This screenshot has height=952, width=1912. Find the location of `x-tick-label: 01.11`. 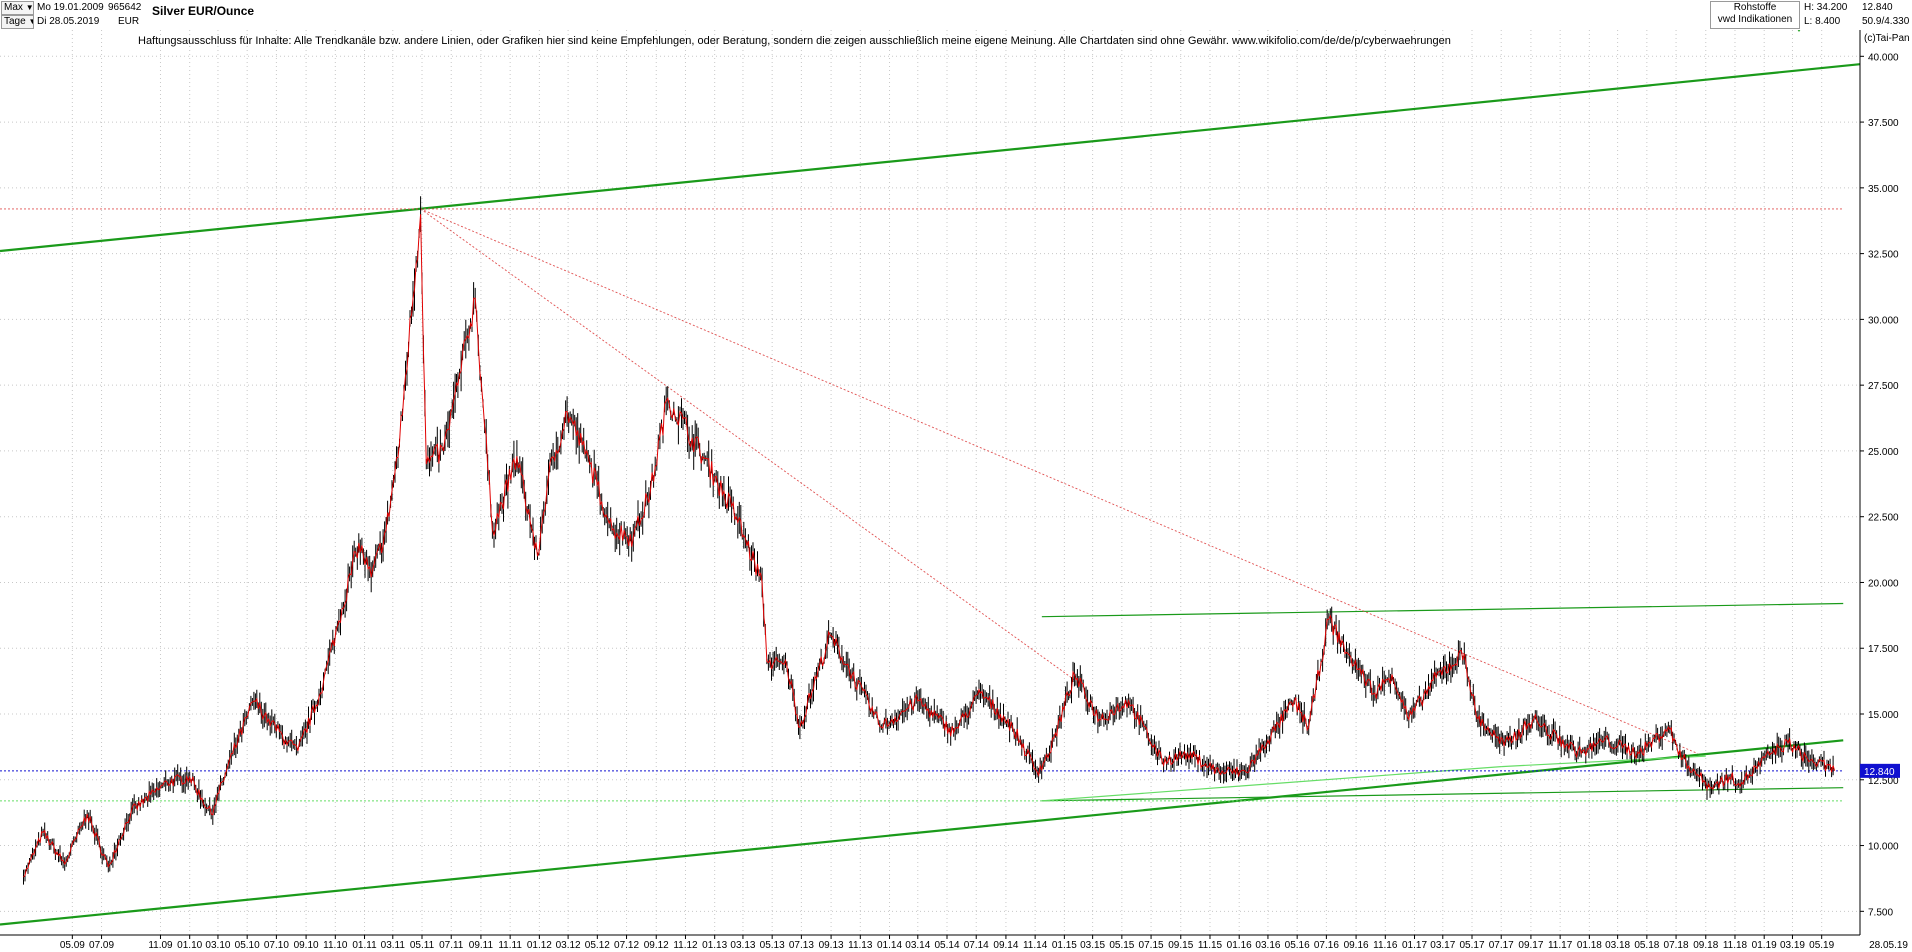

x-tick-label: 01.11 is located at coordinates (364, 945).